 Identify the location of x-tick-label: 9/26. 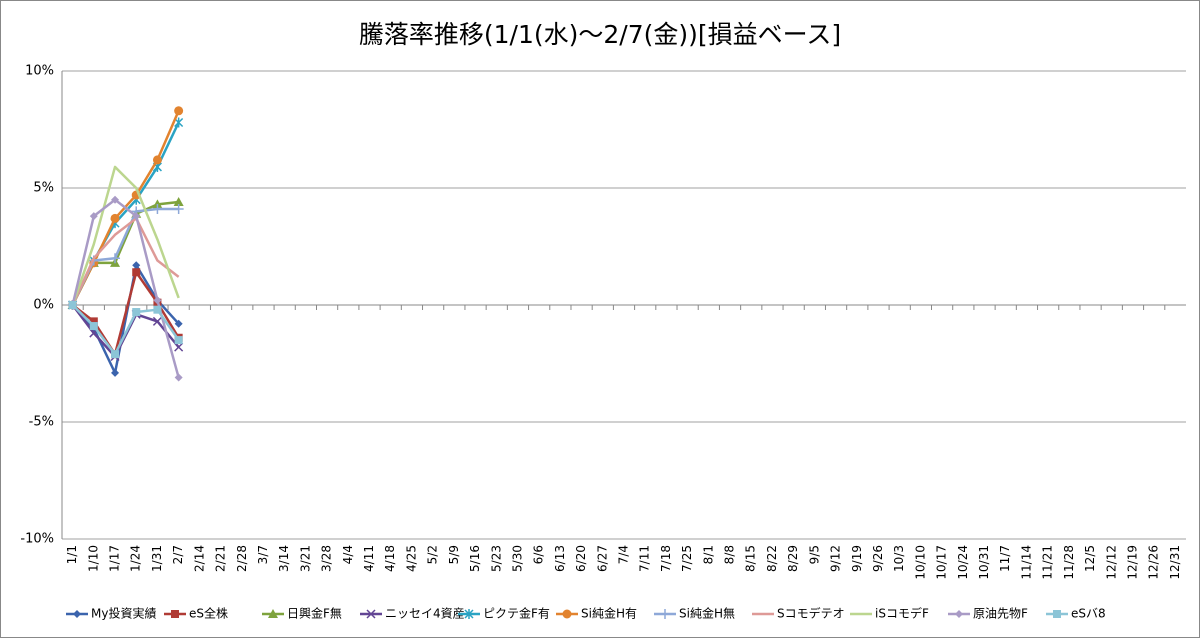
(878, 558).